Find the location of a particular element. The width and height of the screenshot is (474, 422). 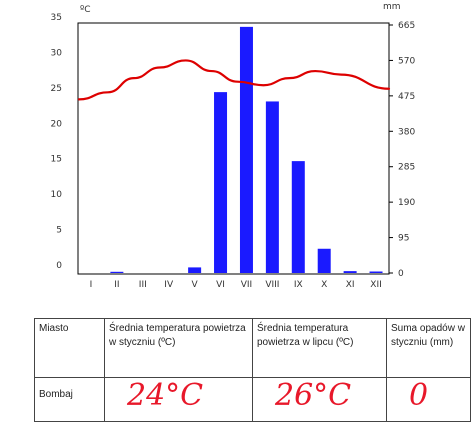

month-label-XII: XII is located at coordinates (375, 285).